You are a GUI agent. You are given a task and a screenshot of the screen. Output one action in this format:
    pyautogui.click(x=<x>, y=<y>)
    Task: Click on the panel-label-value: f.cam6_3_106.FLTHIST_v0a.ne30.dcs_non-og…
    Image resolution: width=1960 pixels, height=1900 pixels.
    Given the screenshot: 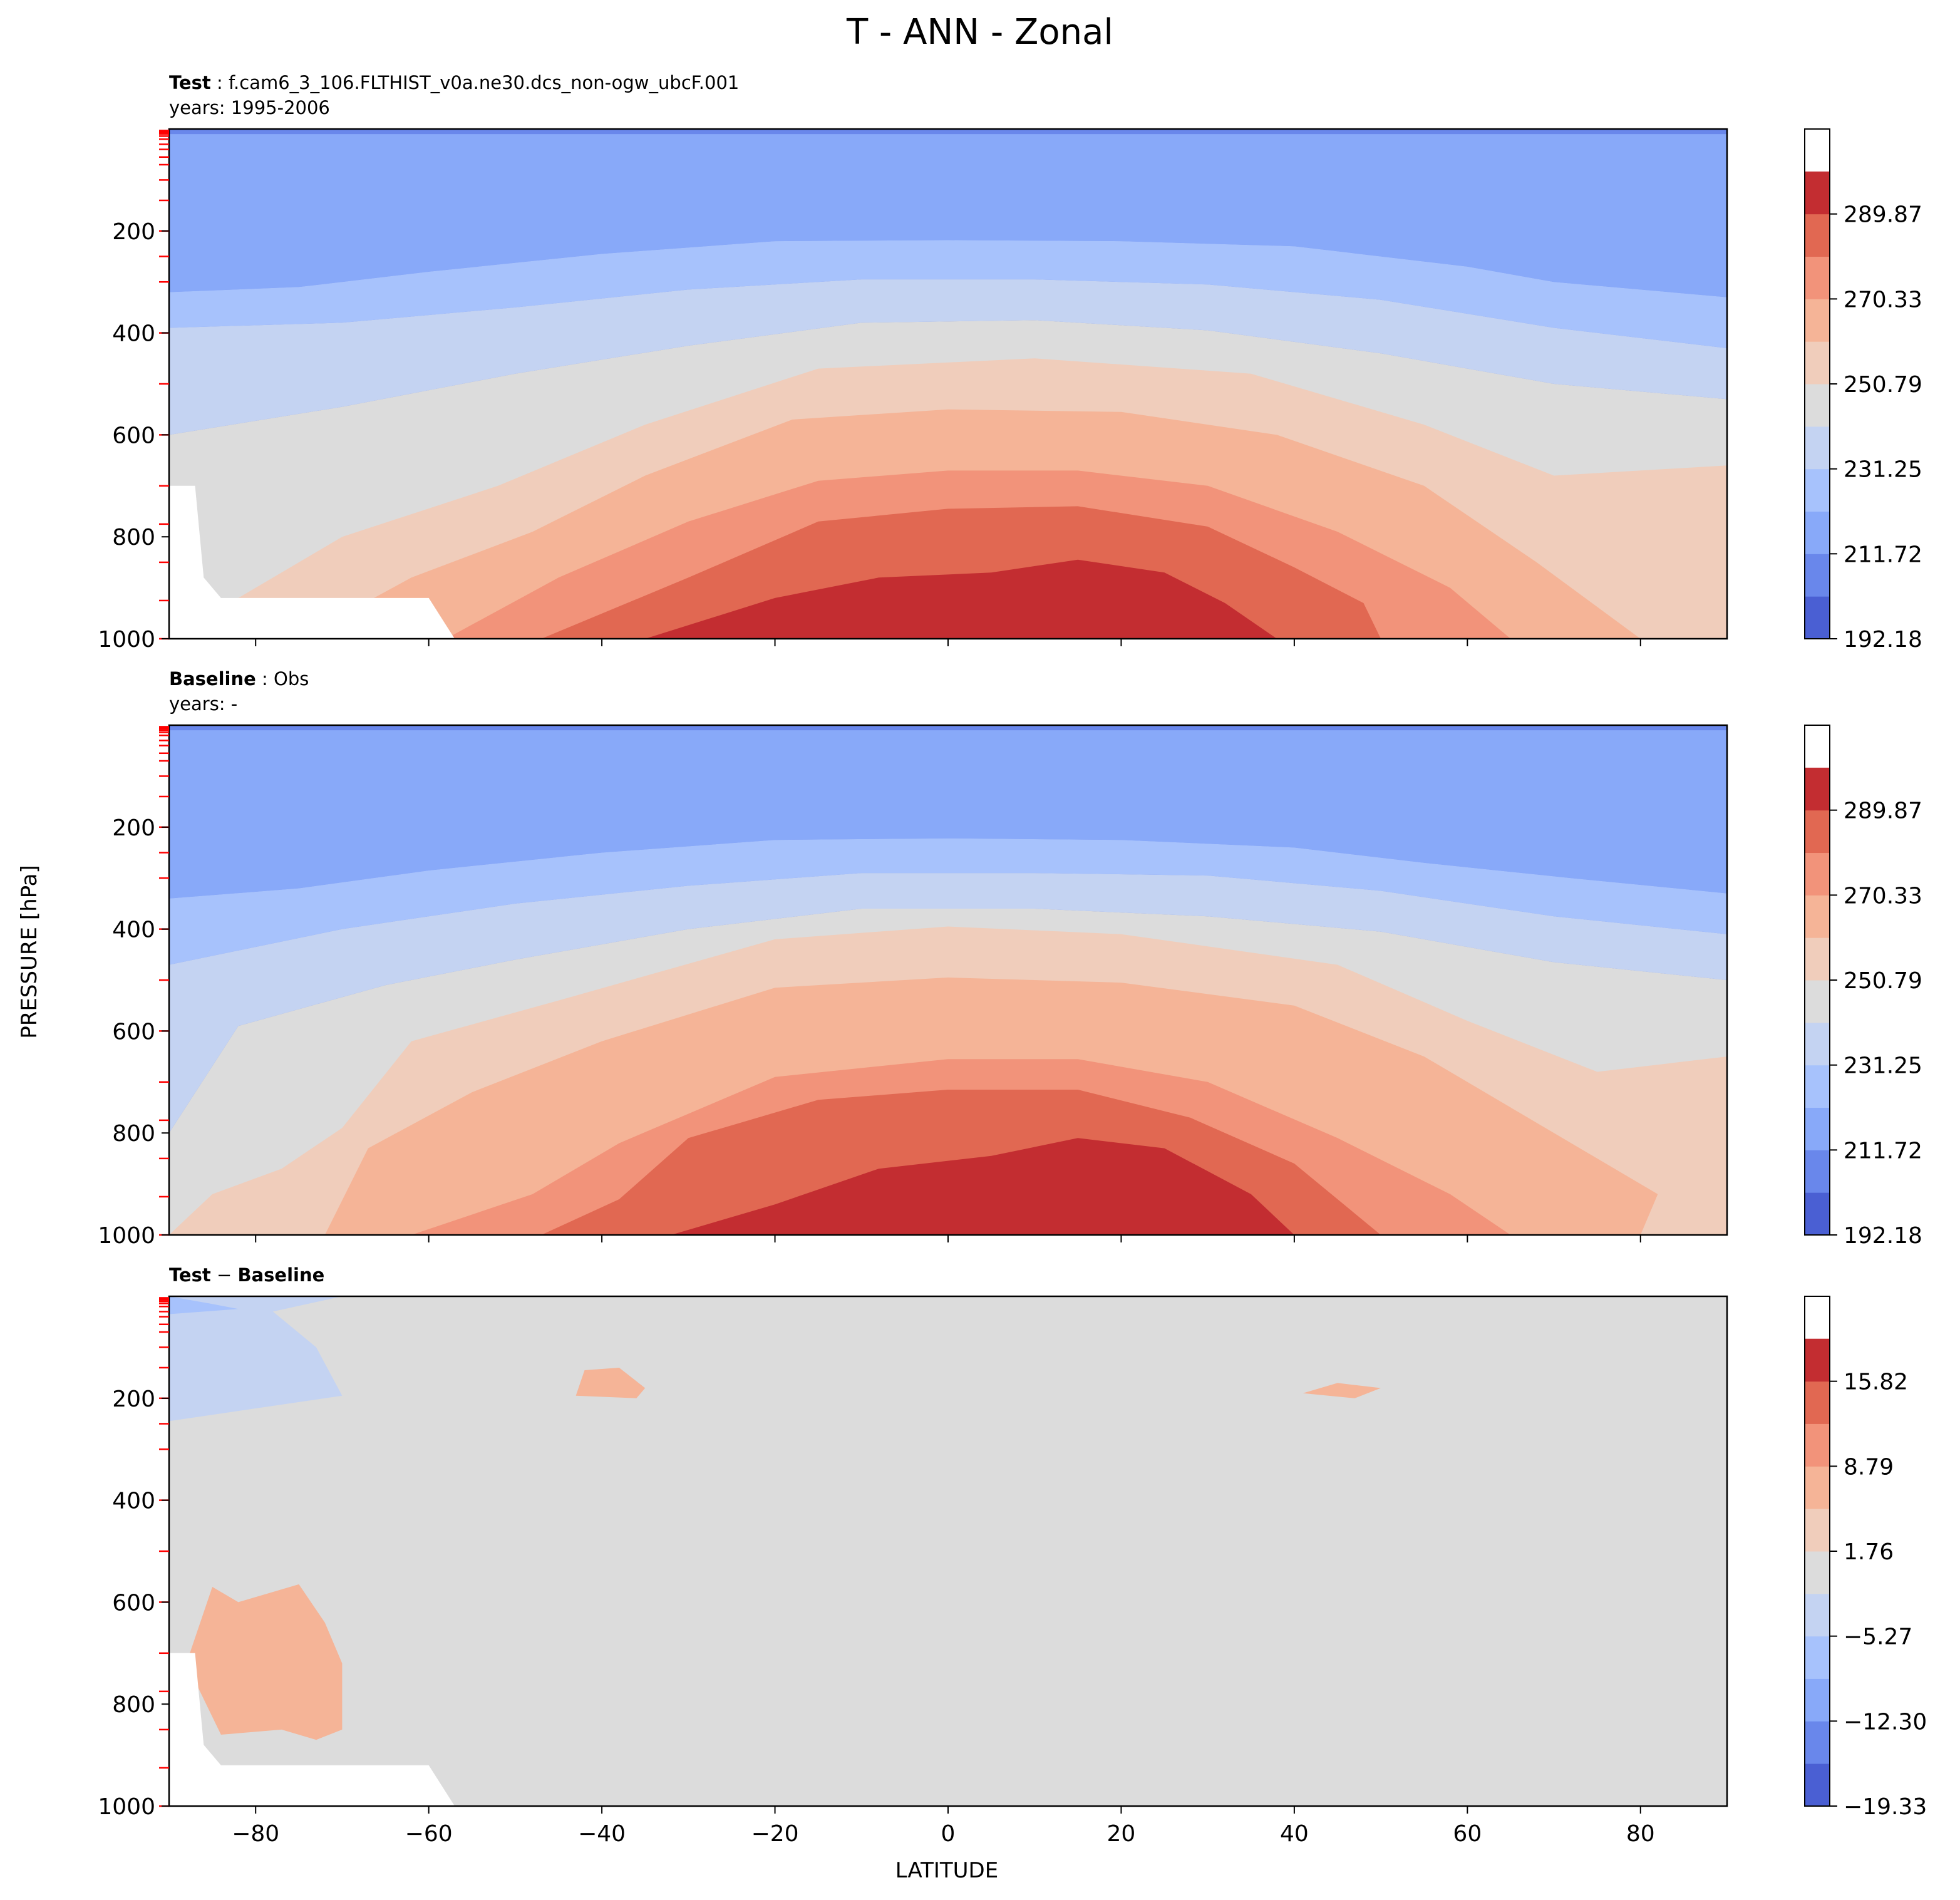 What is the action you would take?
    pyautogui.click(x=484, y=82)
    